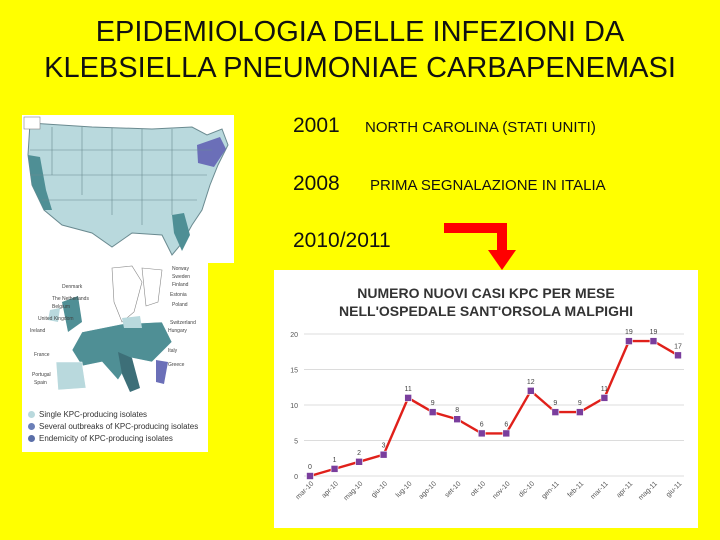 The height and width of the screenshot is (540, 720). What do you see at coordinates (360, 68) in the screenshot?
I see `title-line-2: KLEBSIELLA PNEUMONIAE CARBAPENEMASI` at bounding box center [360, 68].